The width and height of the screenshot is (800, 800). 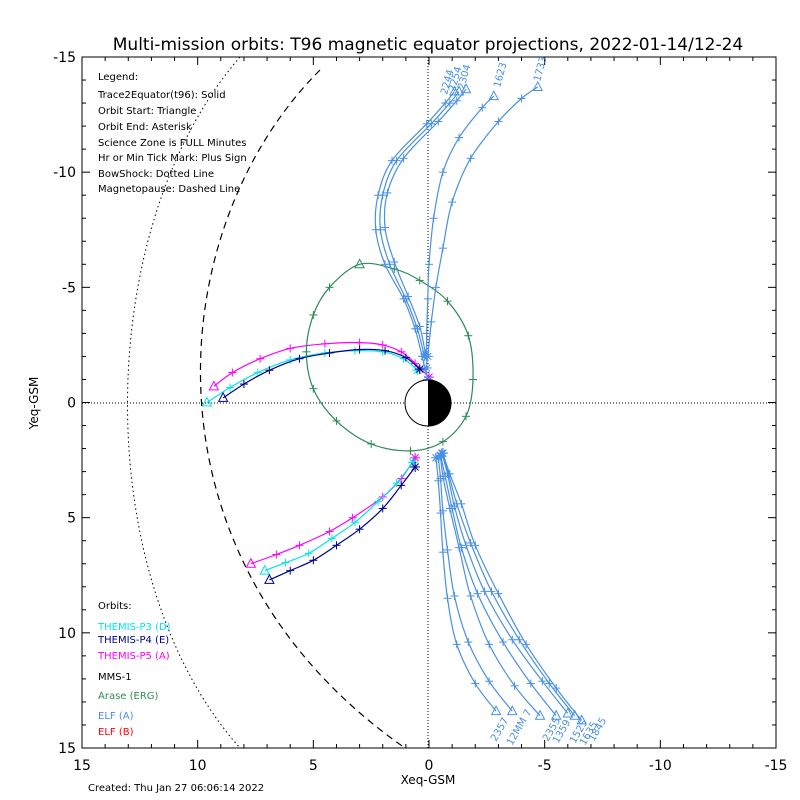 I want to click on orbit-legend-themis-p4: THEMIS-P4 (E), so click(x=133, y=640).